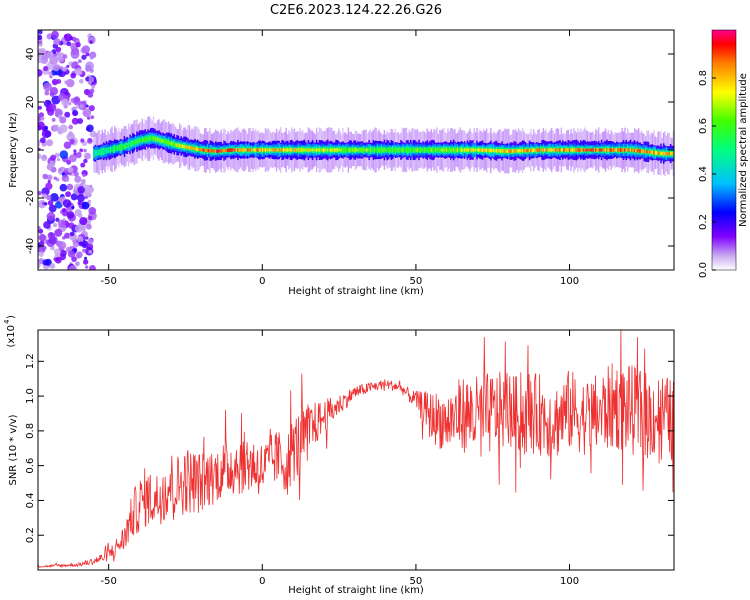 Image resolution: width=750 pixels, height=600 pixels. I want to click on spectrogram-x-tick-label: 50, so click(416, 281).